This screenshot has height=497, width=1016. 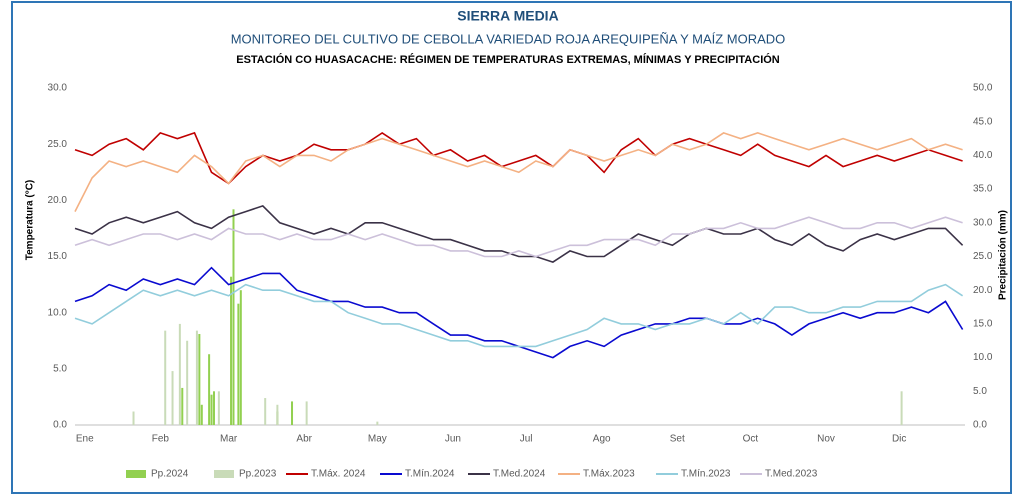 What do you see at coordinates (161, 439) in the screenshot?
I see `x-tick-label: Feb` at bounding box center [161, 439].